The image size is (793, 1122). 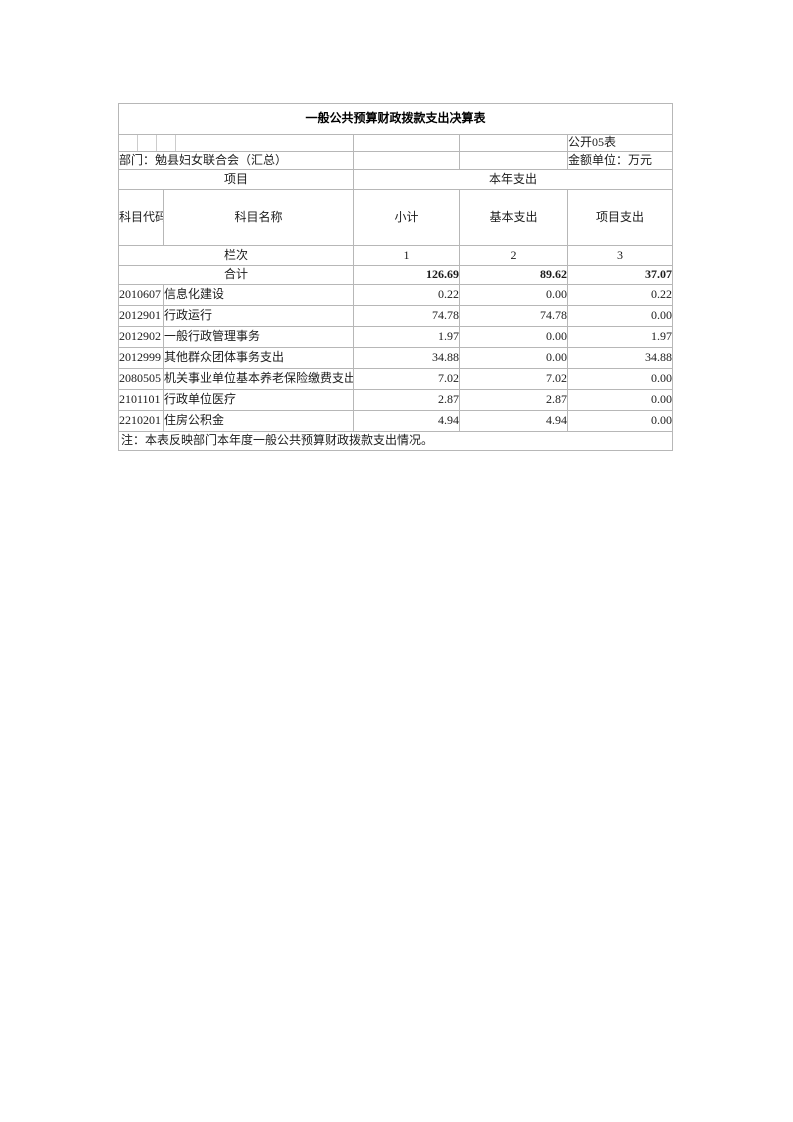 I want to click on subtotal-value: 2.87, so click(x=406, y=400).